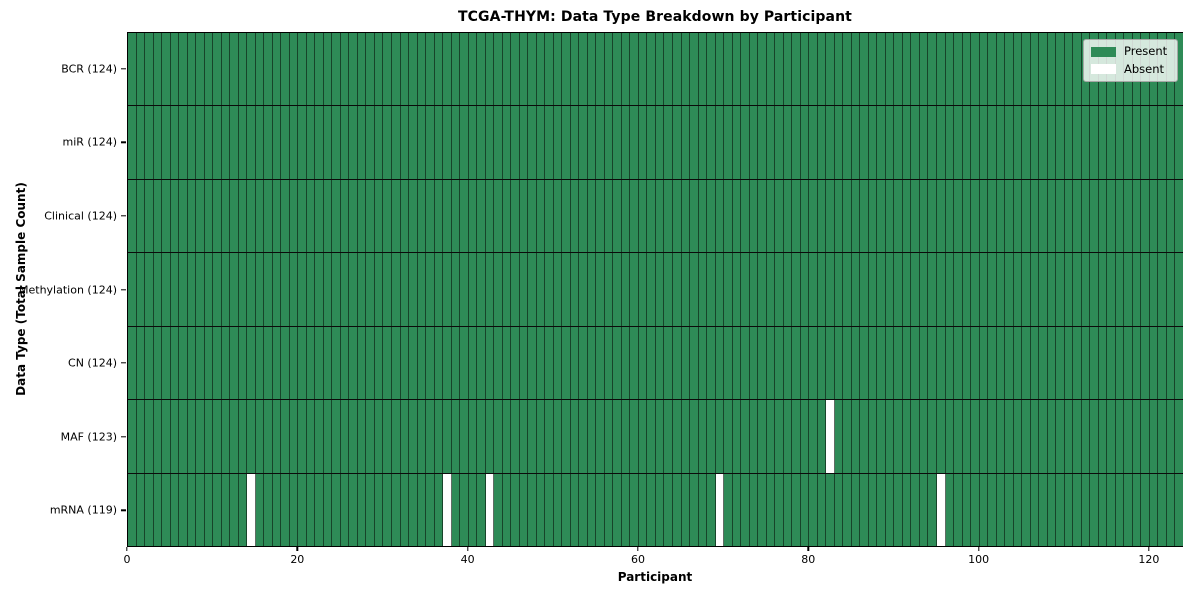 Image resolution: width=1200 pixels, height=600 pixels. I want to click on x-tick-mark, so click(808, 549).